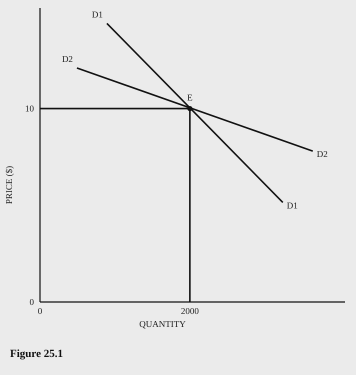 The width and height of the screenshot is (356, 375). What do you see at coordinates (9, 185) in the screenshot?
I see `y-axis-title: PRICE ($)` at bounding box center [9, 185].